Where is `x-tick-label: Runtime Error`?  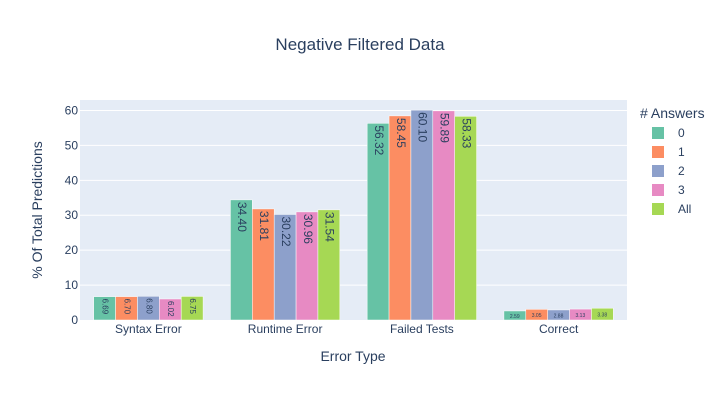
x-tick-label: Runtime Error is located at coordinates (285, 329).